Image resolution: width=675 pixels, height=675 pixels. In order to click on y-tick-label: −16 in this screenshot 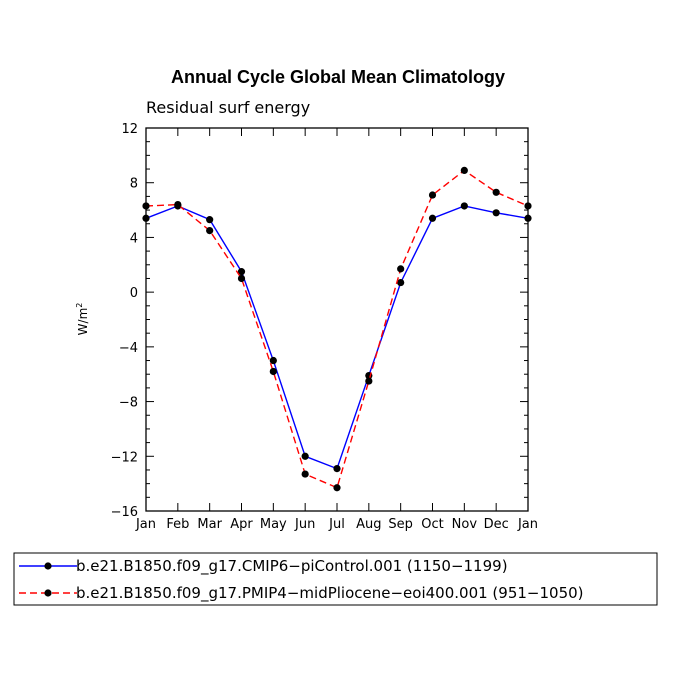, I will do `click(124, 512)`.